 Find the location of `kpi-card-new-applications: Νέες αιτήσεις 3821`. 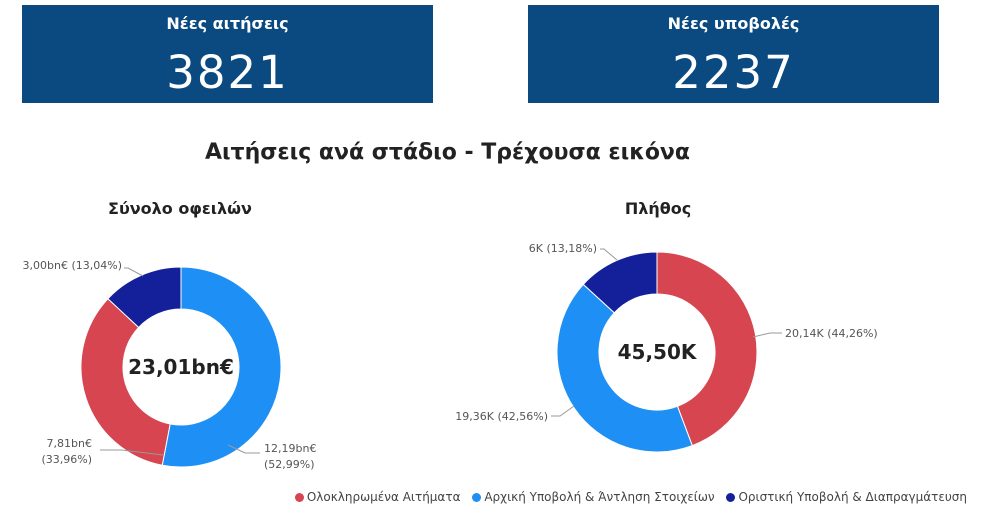

kpi-card-new-applications: Νέες αιτήσεις 3821 is located at coordinates (227, 54).